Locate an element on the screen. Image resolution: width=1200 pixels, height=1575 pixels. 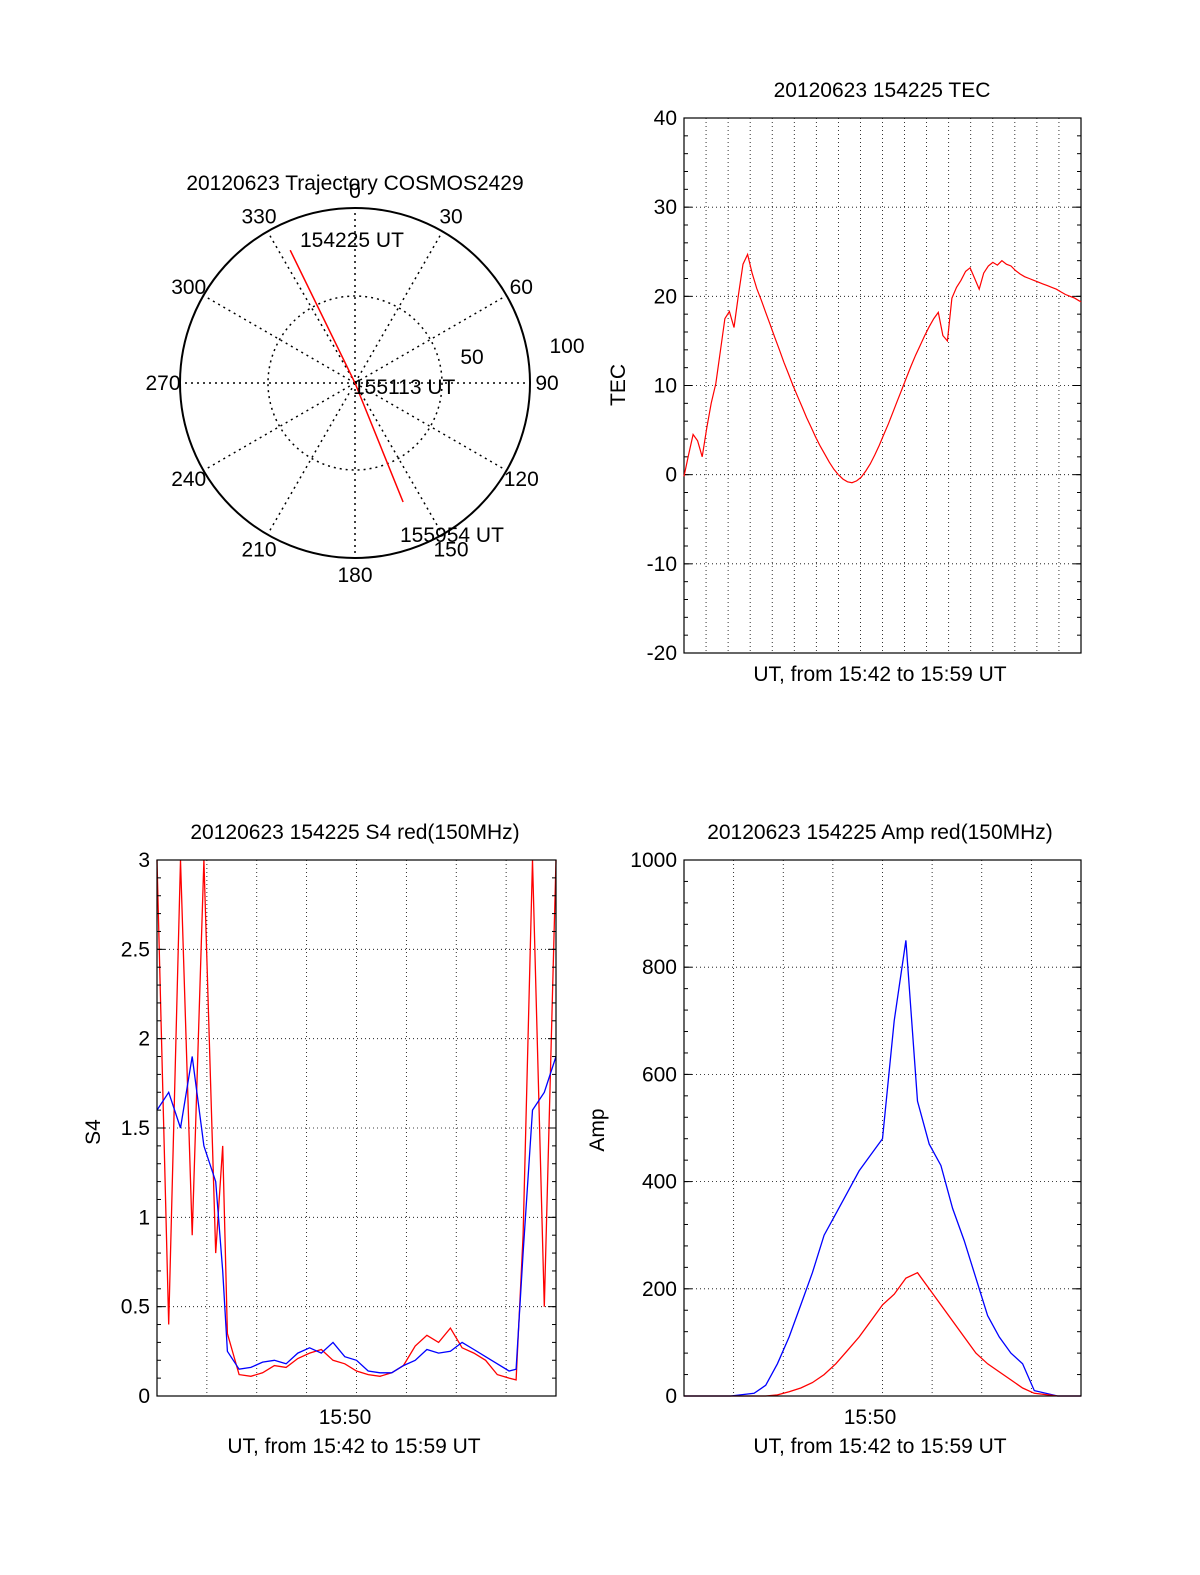
polar-annotation-end: 155954 UT is located at coordinates (452, 535).